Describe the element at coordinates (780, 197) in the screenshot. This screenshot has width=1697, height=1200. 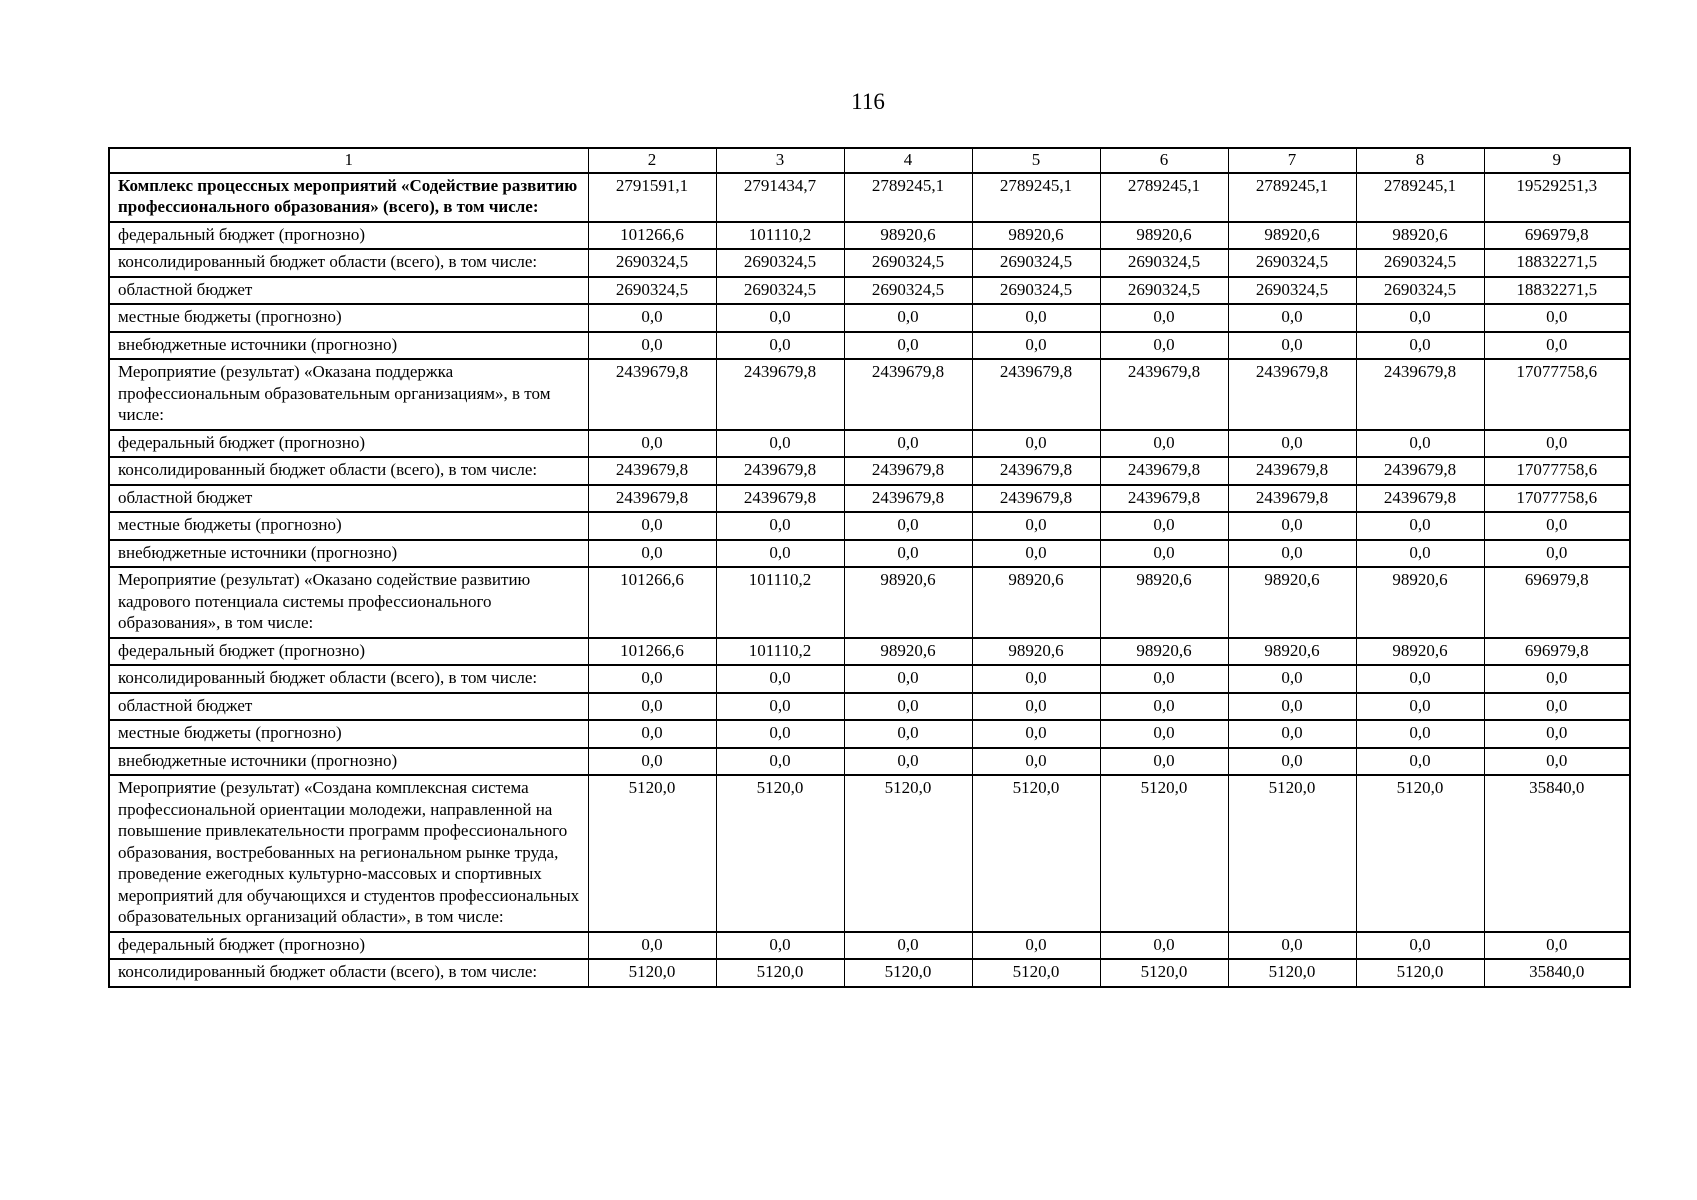
I see `cell-value: 2791434,7` at that location.